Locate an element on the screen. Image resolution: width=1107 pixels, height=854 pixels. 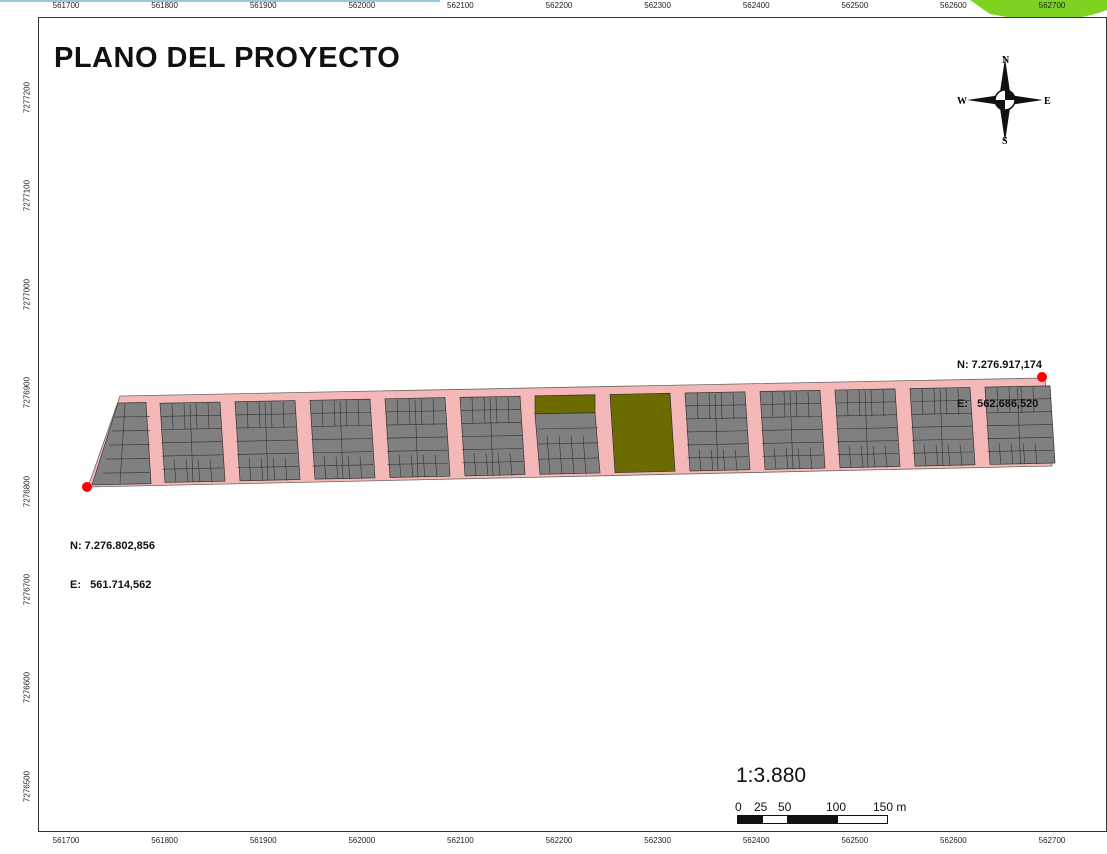
scale-label-100: 100 is located at coordinates (836, 807).